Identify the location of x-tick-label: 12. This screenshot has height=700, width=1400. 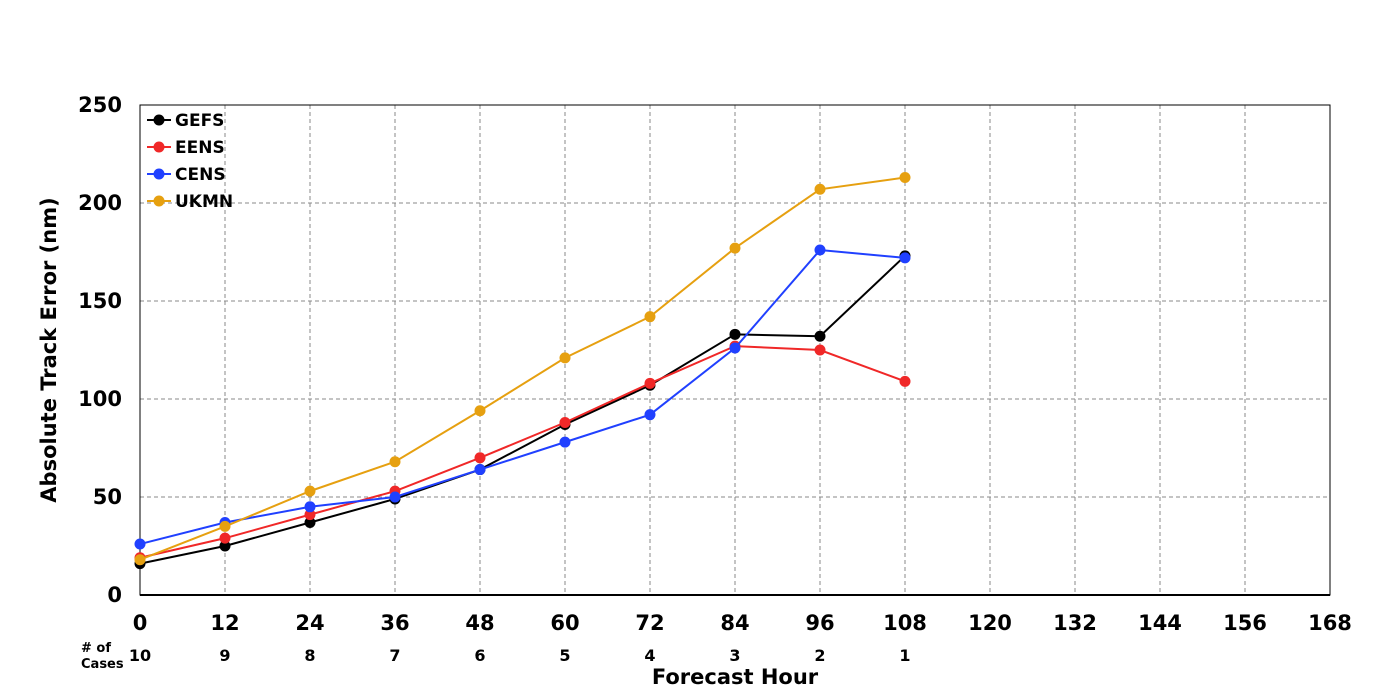
(224, 623).